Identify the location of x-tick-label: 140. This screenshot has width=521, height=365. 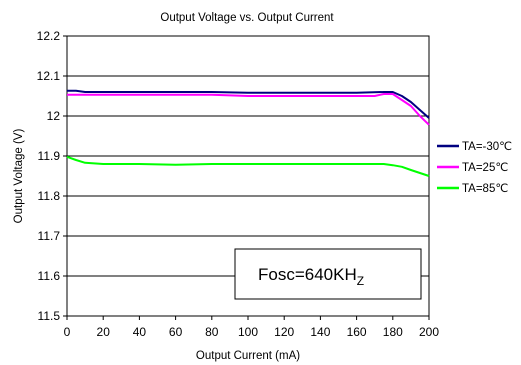
(320, 332).